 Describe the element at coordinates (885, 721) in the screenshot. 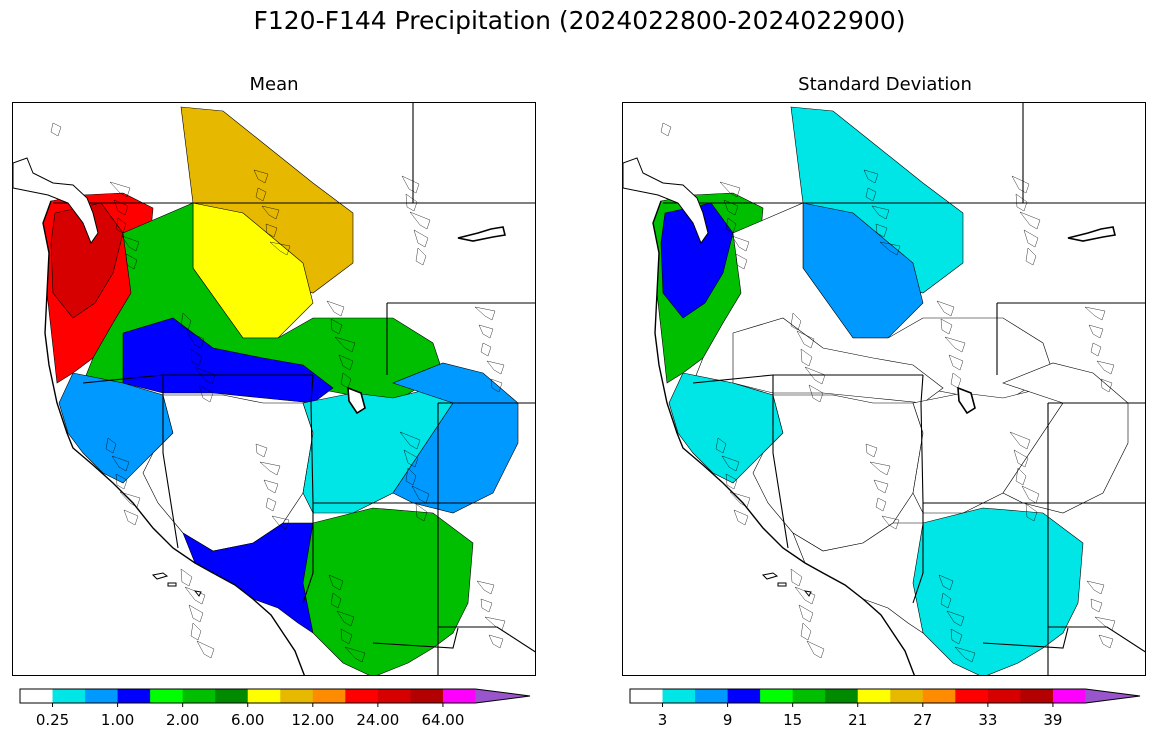

I see `std-colorbar-ticks: 3 9 15 21 27 33 39` at that location.